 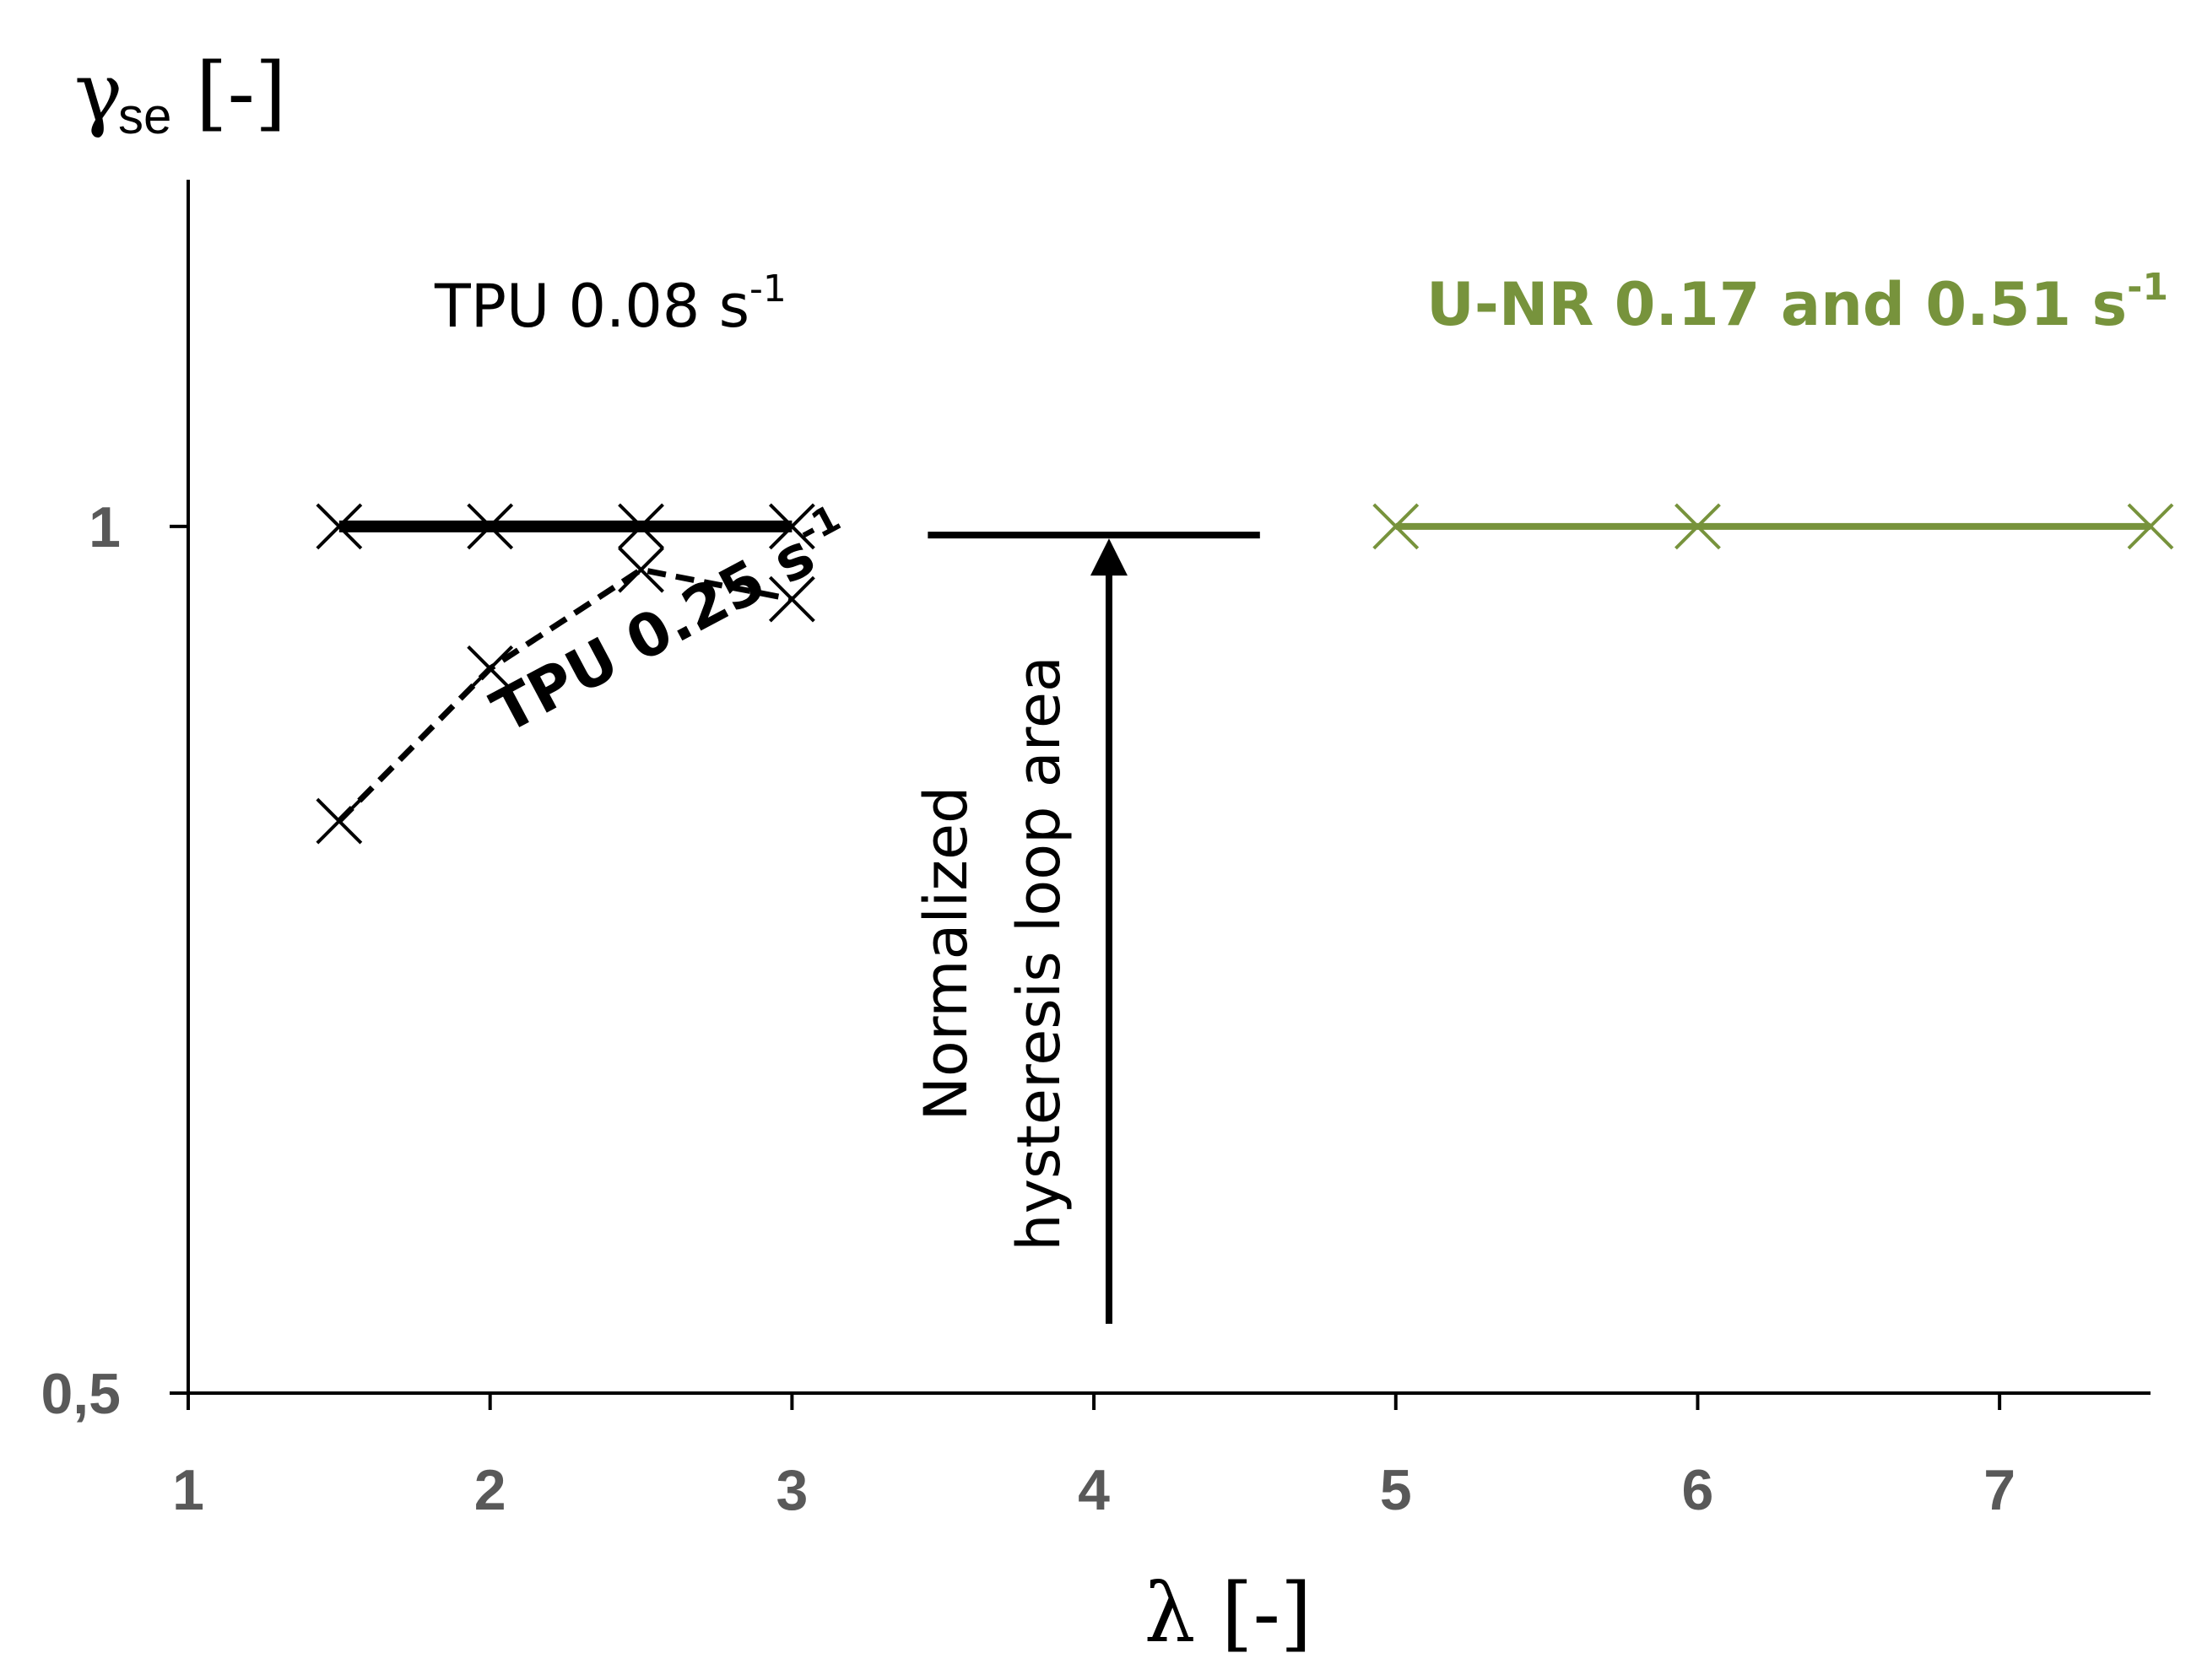 I want to click on annotation-unr: U-NR 0.17 and 0.51 s-1, so click(x=1797, y=302).